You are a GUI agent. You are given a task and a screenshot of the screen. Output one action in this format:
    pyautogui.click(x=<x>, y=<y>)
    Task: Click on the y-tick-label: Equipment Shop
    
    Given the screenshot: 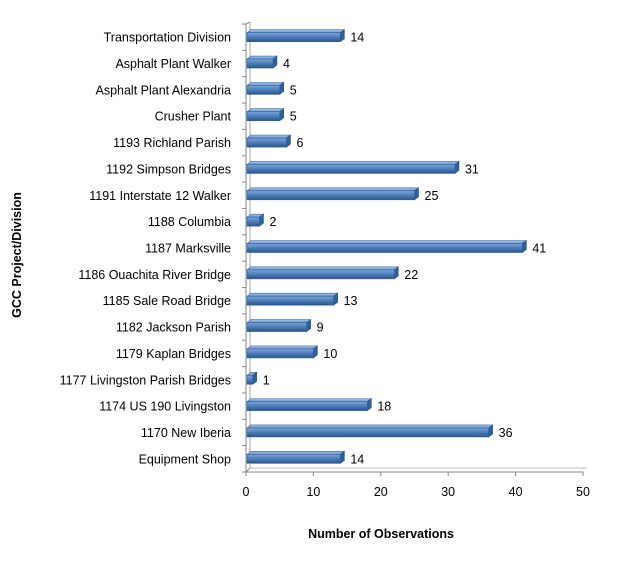 What is the action you would take?
    pyautogui.click(x=185, y=459)
    